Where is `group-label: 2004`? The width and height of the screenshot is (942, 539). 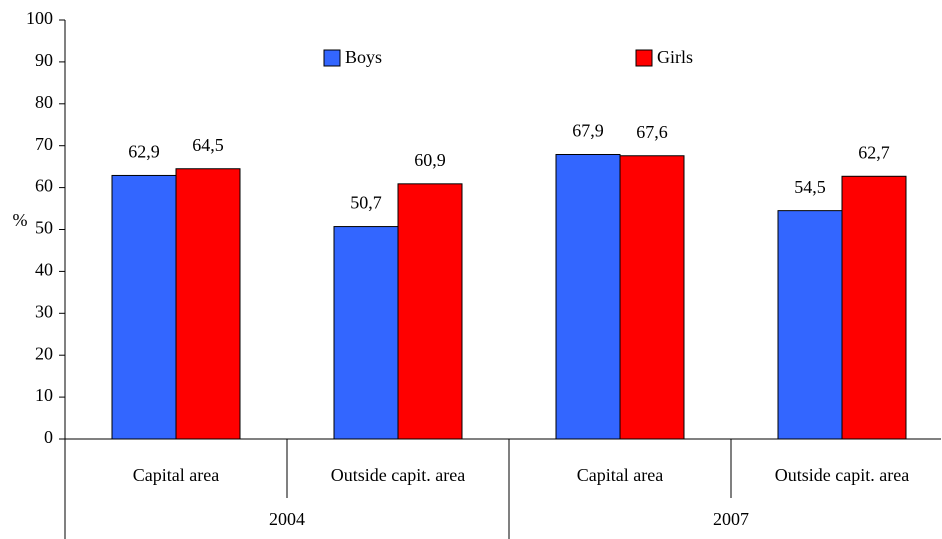 group-label: 2004 is located at coordinates (287, 519).